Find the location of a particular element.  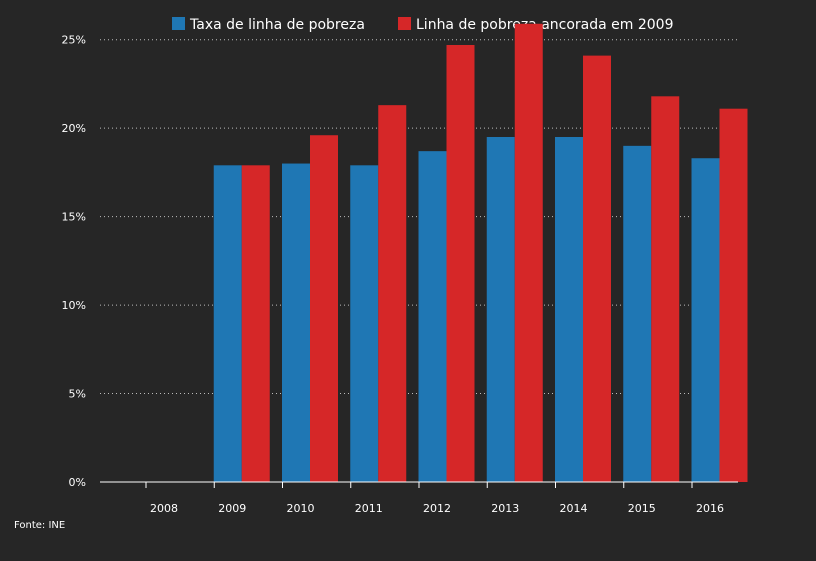

y-tick-label-25: 25% is located at coordinates (74, 40).